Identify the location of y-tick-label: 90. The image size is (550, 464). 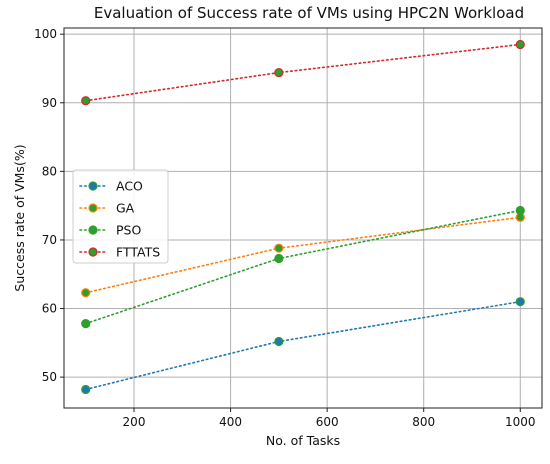
(49, 103).